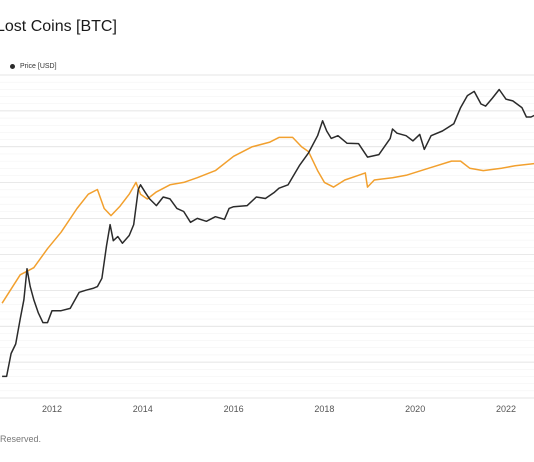 The image size is (534, 462). Describe the element at coordinates (21, 439) in the screenshot. I see `footer-copyright: Reserved.` at that location.